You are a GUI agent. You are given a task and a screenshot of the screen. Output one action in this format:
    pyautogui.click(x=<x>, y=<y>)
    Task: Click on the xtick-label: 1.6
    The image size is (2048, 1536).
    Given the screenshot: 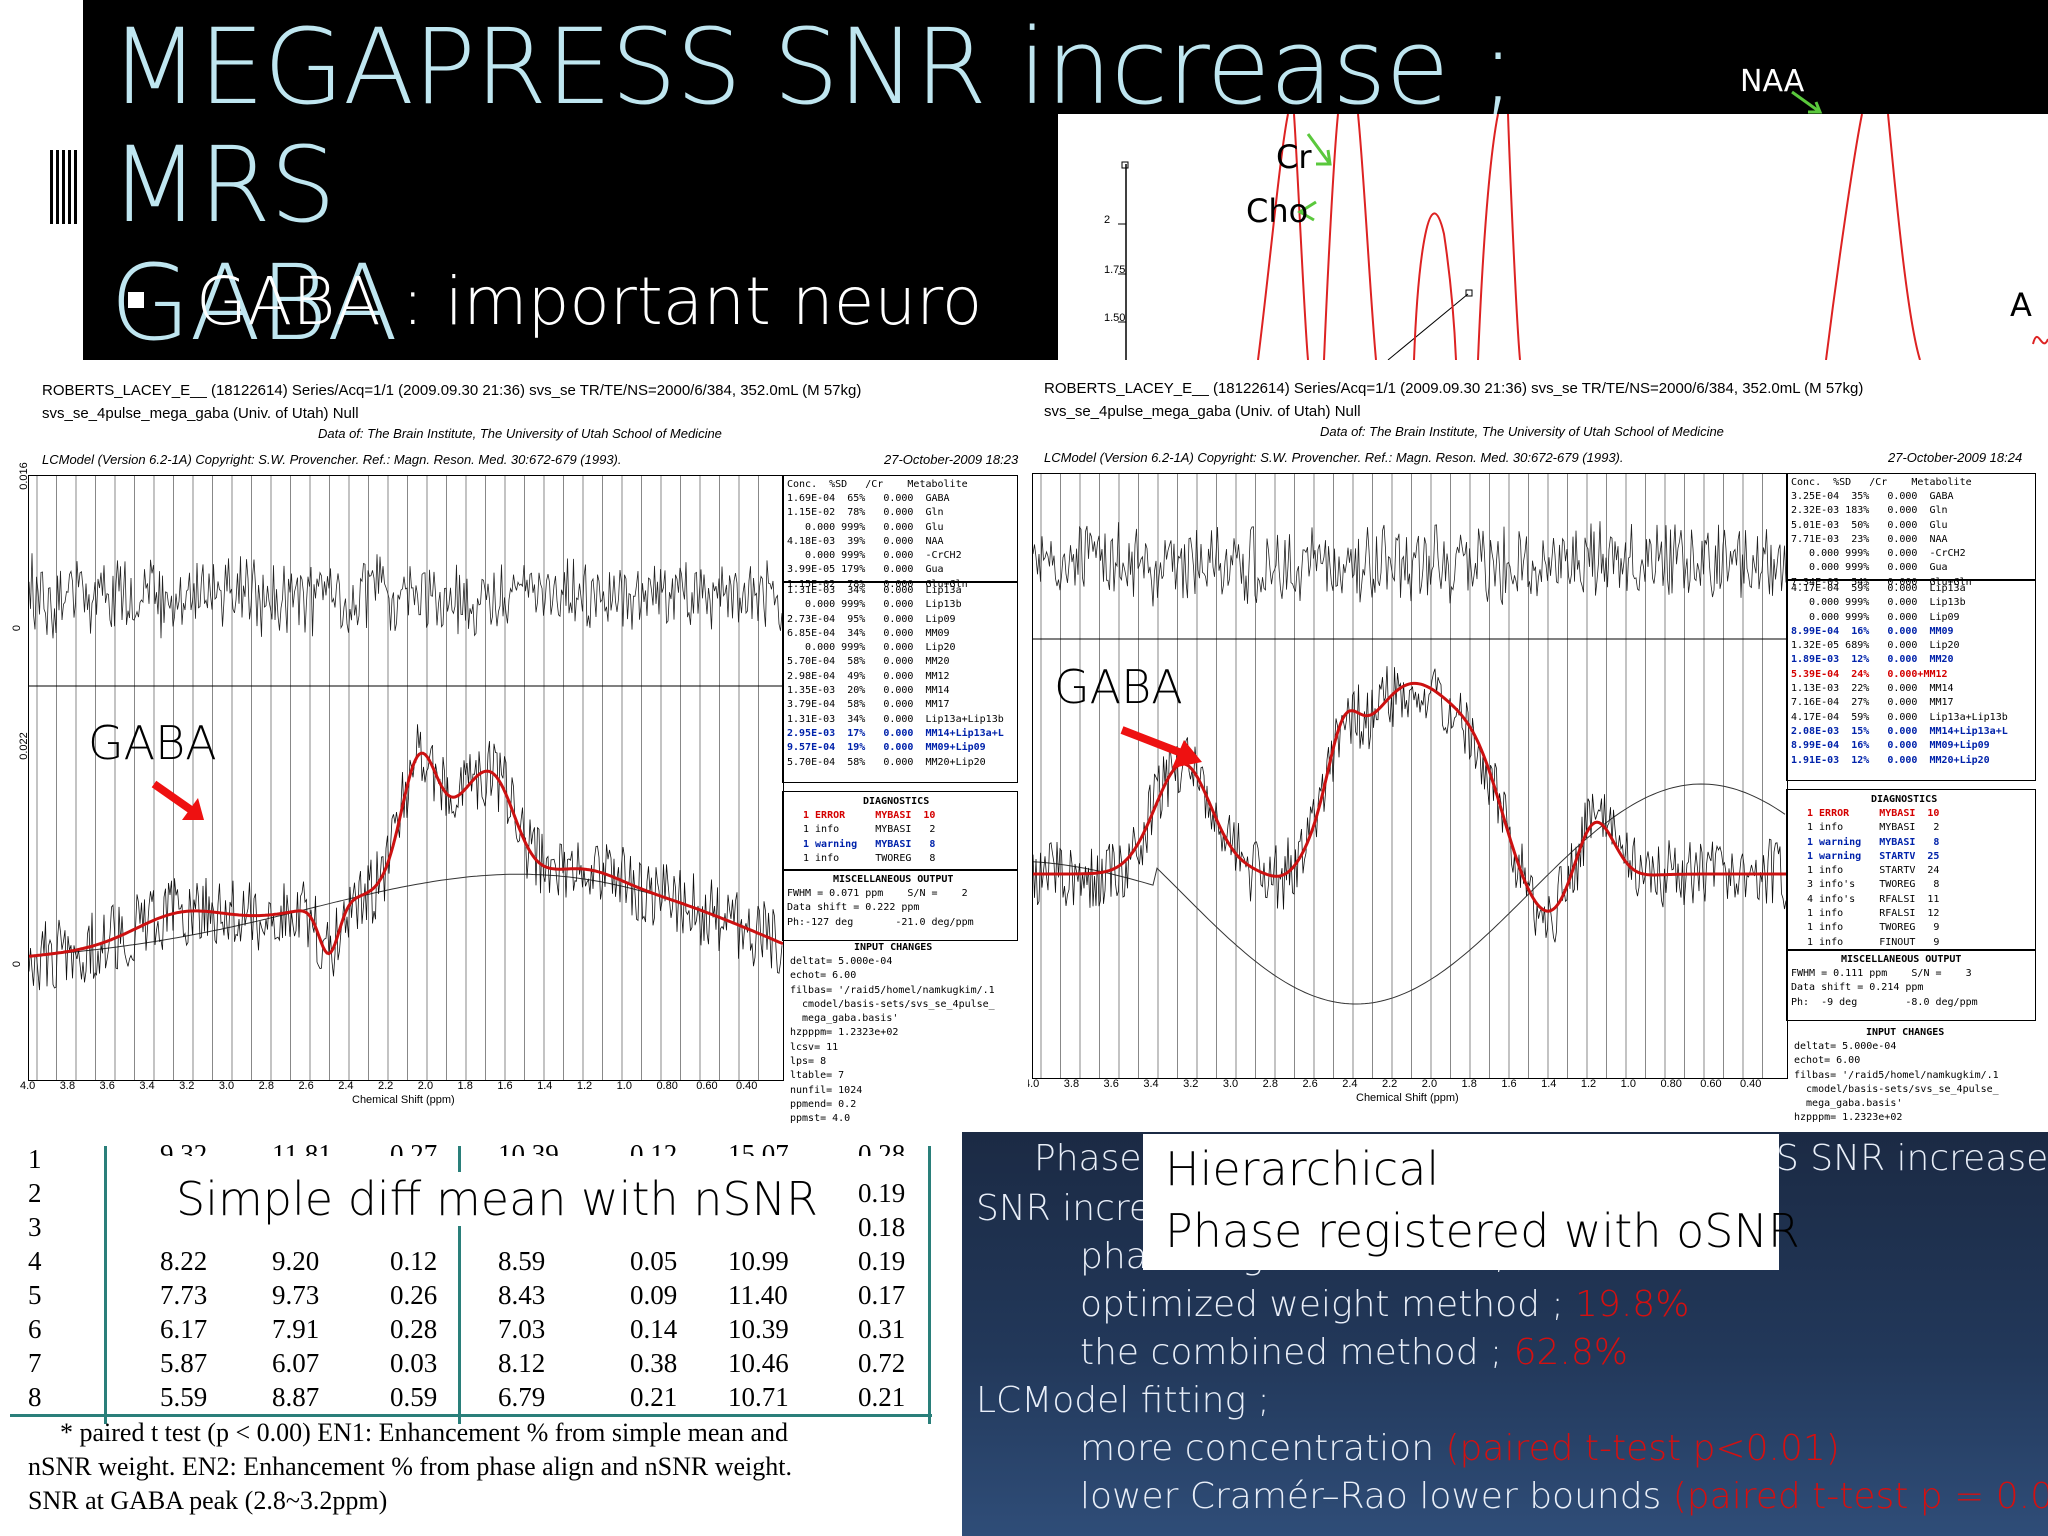 What is the action you would take?
    pyautogui.click(x=1509, y=1084)
    